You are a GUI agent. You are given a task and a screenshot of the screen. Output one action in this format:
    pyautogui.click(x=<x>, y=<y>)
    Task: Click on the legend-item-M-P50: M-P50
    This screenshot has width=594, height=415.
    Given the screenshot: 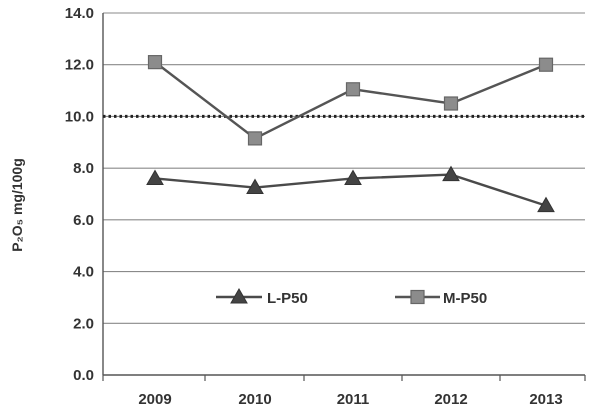 What is the action you would take?
    pyautogui.click(x=441, y=298)
    